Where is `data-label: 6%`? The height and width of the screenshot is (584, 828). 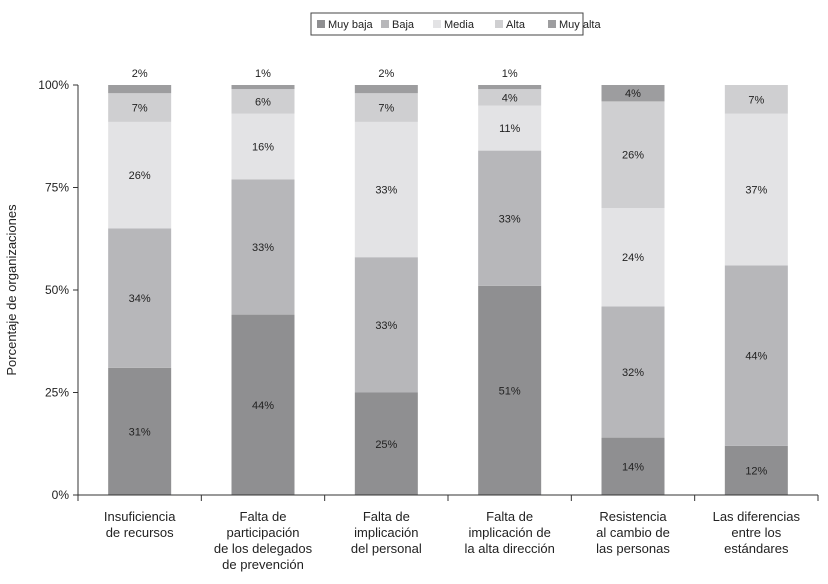
data-label: 6% is located at coordinates (263, 102).